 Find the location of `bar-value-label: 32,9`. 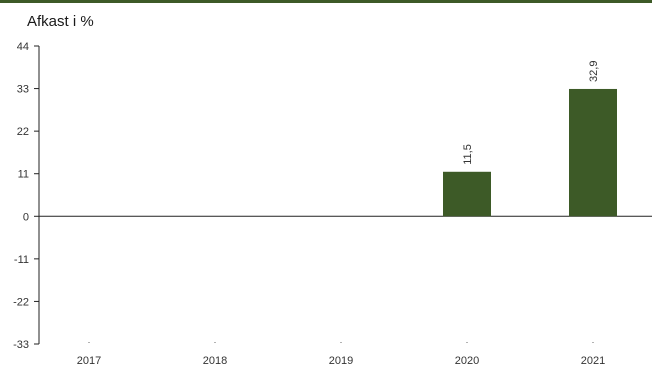

bar-value-label: 32,9 is located at coordinates (594, 71).